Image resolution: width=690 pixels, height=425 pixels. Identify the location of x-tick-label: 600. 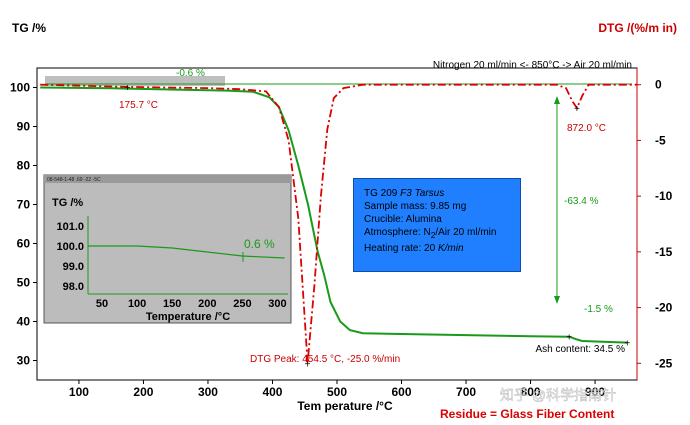
(402, 392).